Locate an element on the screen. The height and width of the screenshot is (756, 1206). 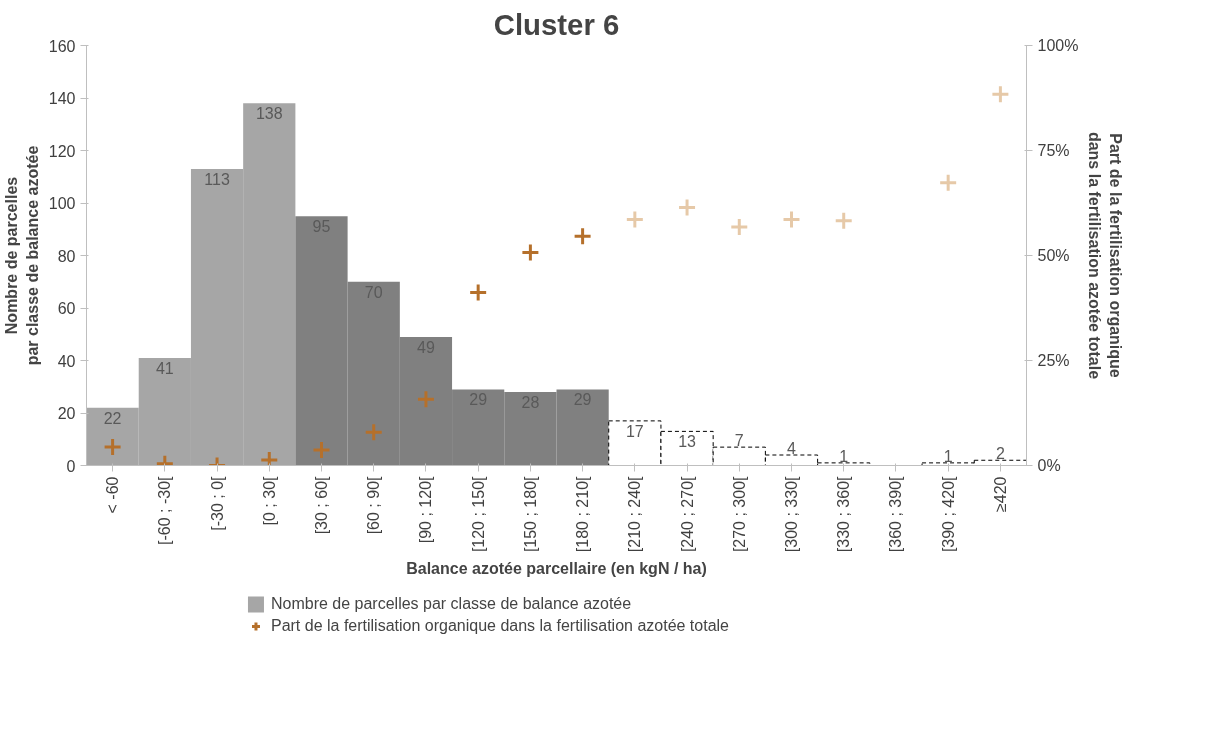
x-tick-label: [30 ; 60[ is located at coordinates (321, 505).